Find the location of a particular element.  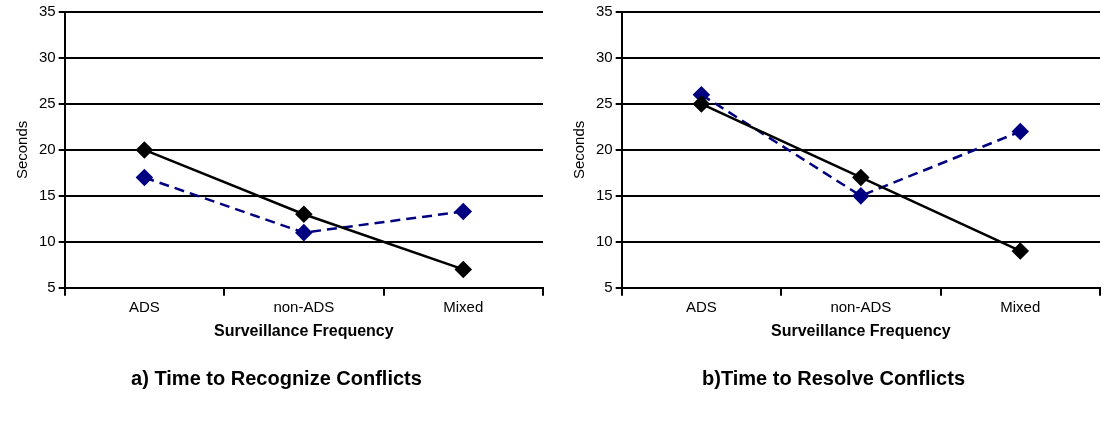

text: a) Time to Recognize Conflicts is located at coordinates (276, 377).